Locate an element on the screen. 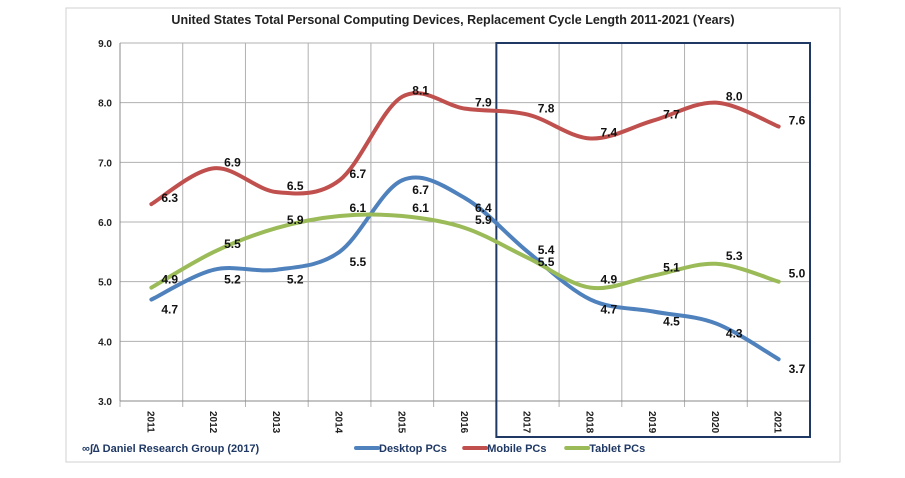  y-tick-label: 5.0 is located at coordinates (105, 283).